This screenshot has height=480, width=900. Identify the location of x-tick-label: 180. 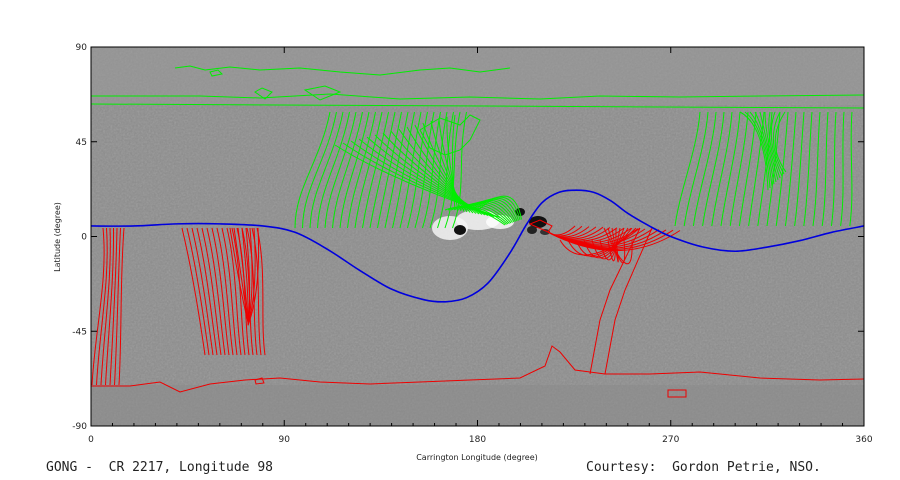
(477, 440).